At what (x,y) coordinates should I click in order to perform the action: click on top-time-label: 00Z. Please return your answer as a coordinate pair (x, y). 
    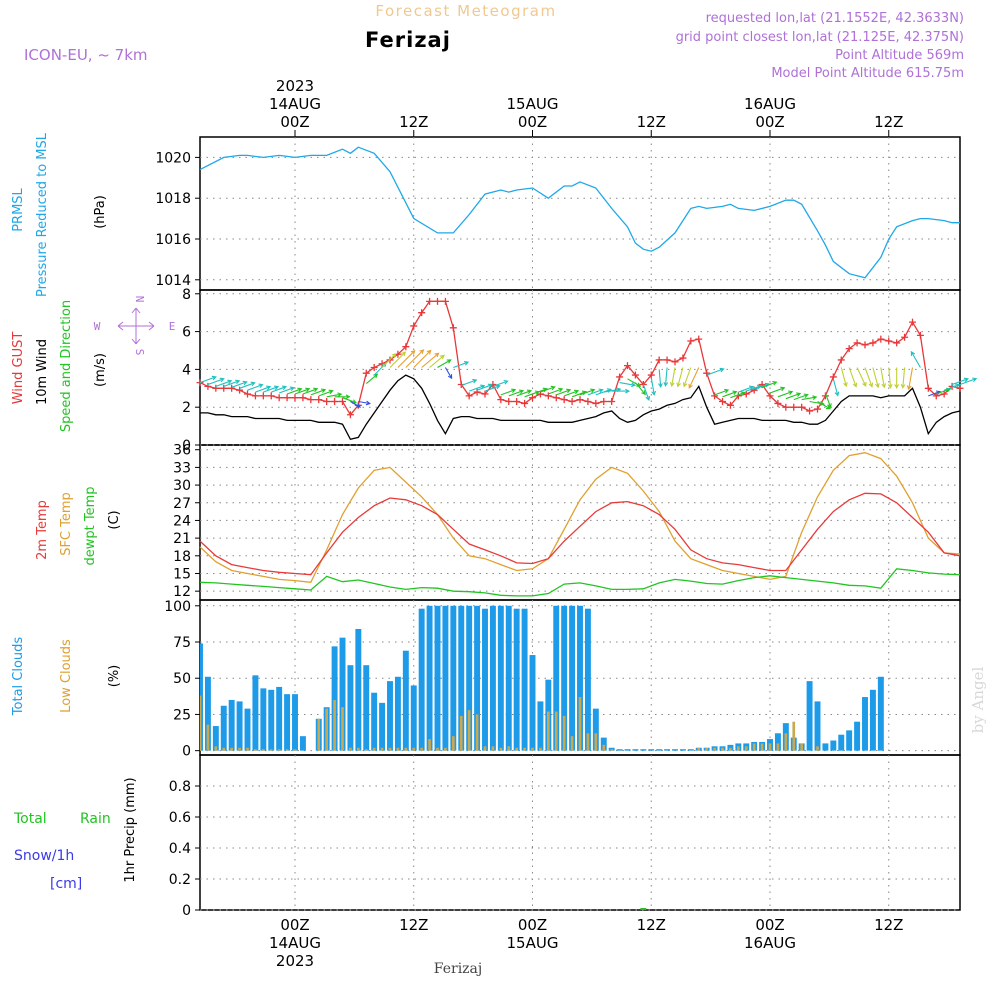
    Looking at the image, I should click on (294, 122).